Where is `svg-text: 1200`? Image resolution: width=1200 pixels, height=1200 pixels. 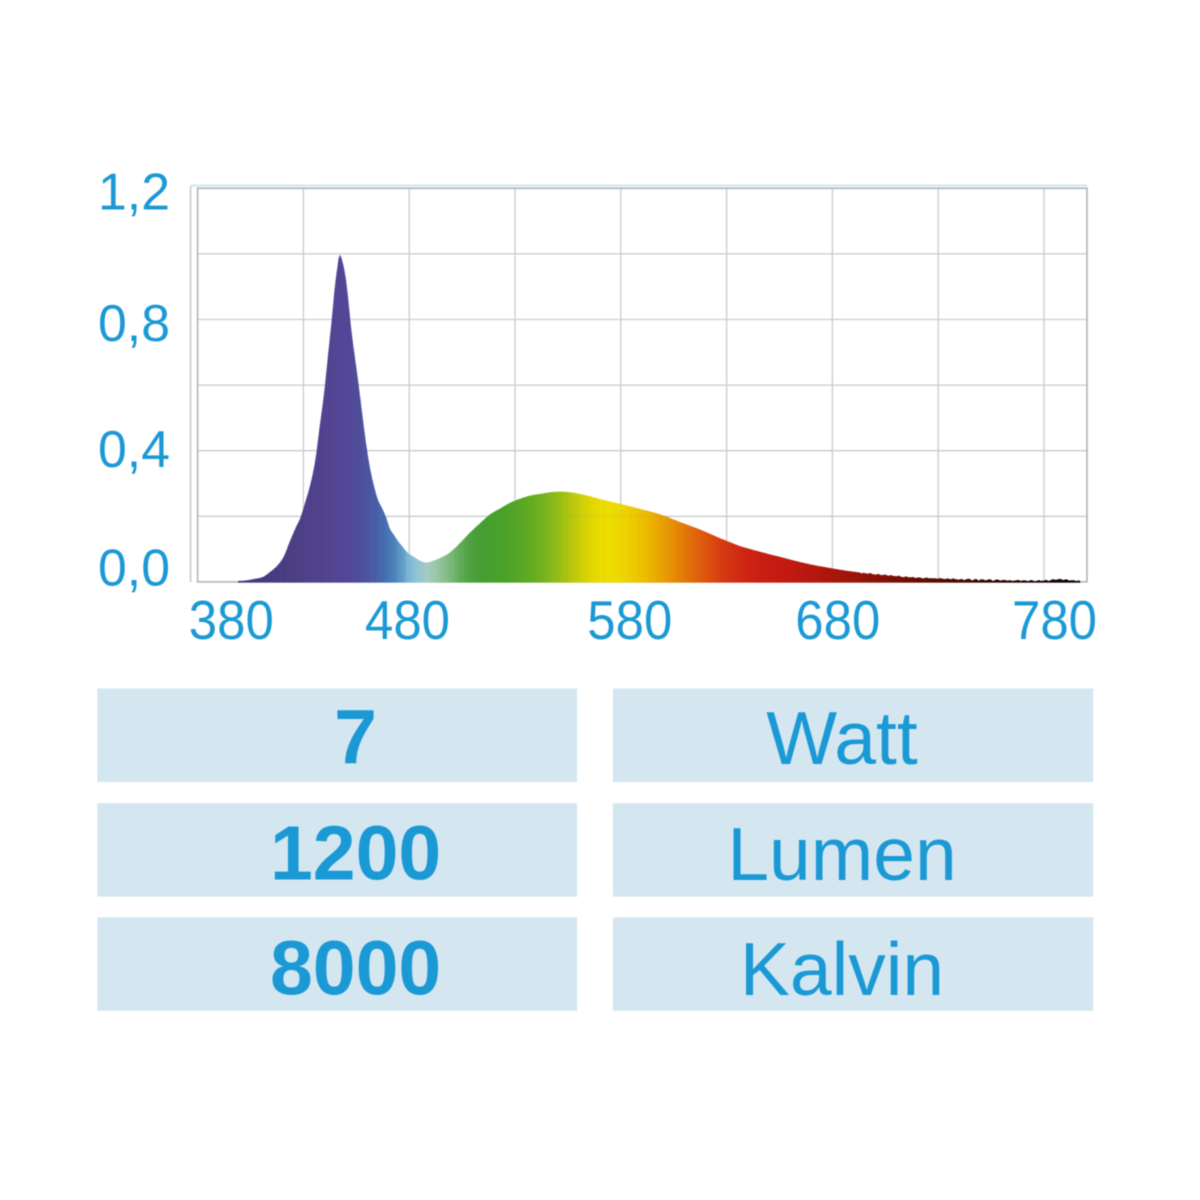 svg-text: 1200 is located at coordinates (355, 854).